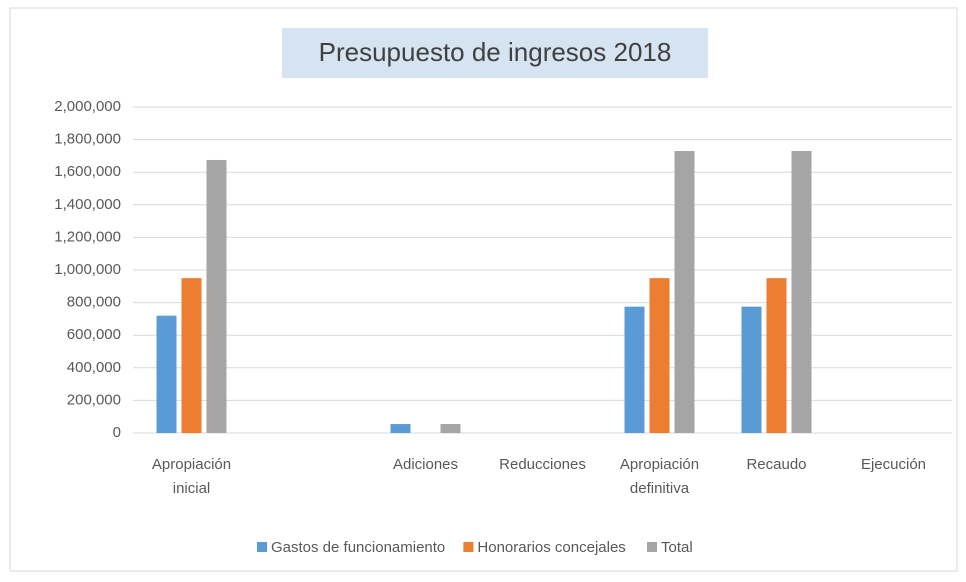 The height and width of the screenshot is (582, 966). Describe the element at coordinates (87, 236) in the screenshot. I see `y-tick-label: 1,200,000` at that location.